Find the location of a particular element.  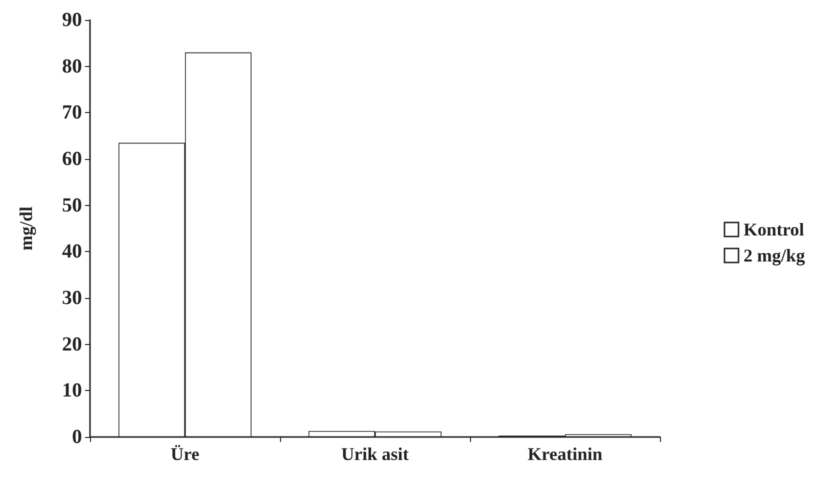

y-axis-title: mg/dl is located at coordinates (26, 228).